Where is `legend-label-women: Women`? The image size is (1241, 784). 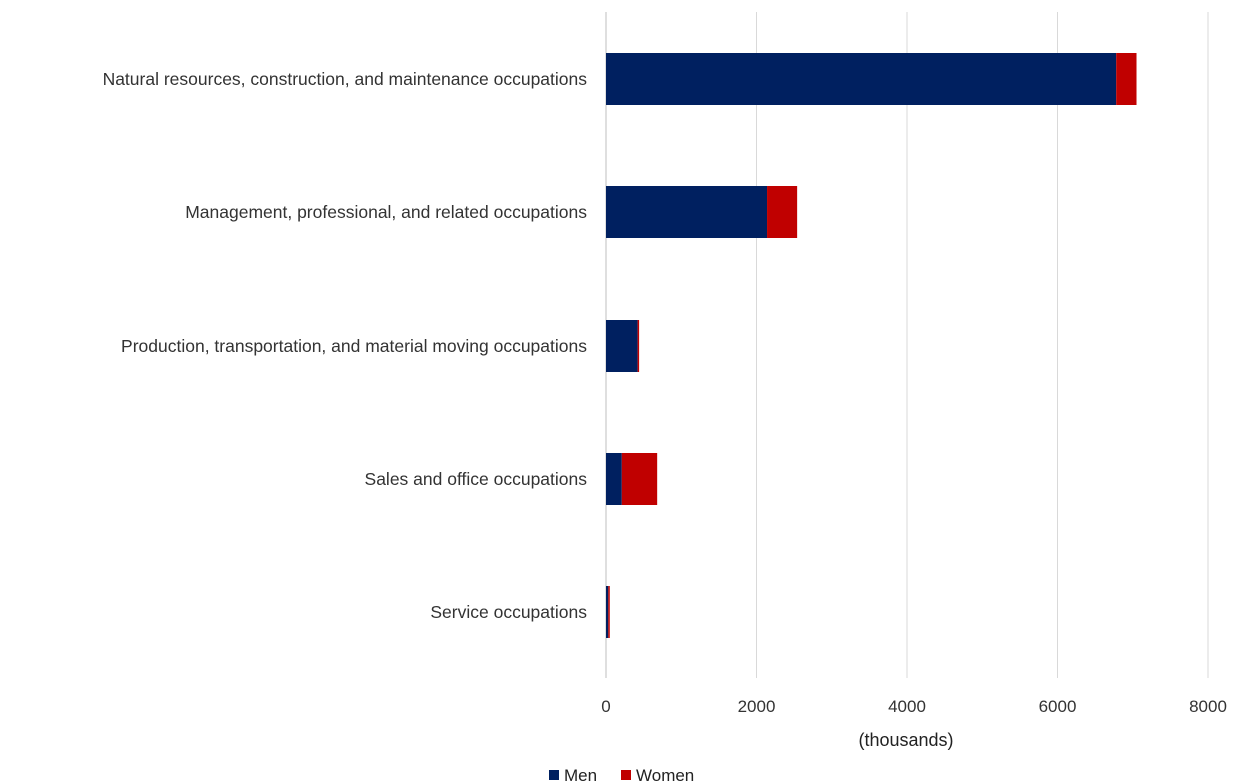 legend-label-women: Women is located at coordinates (665, 775).